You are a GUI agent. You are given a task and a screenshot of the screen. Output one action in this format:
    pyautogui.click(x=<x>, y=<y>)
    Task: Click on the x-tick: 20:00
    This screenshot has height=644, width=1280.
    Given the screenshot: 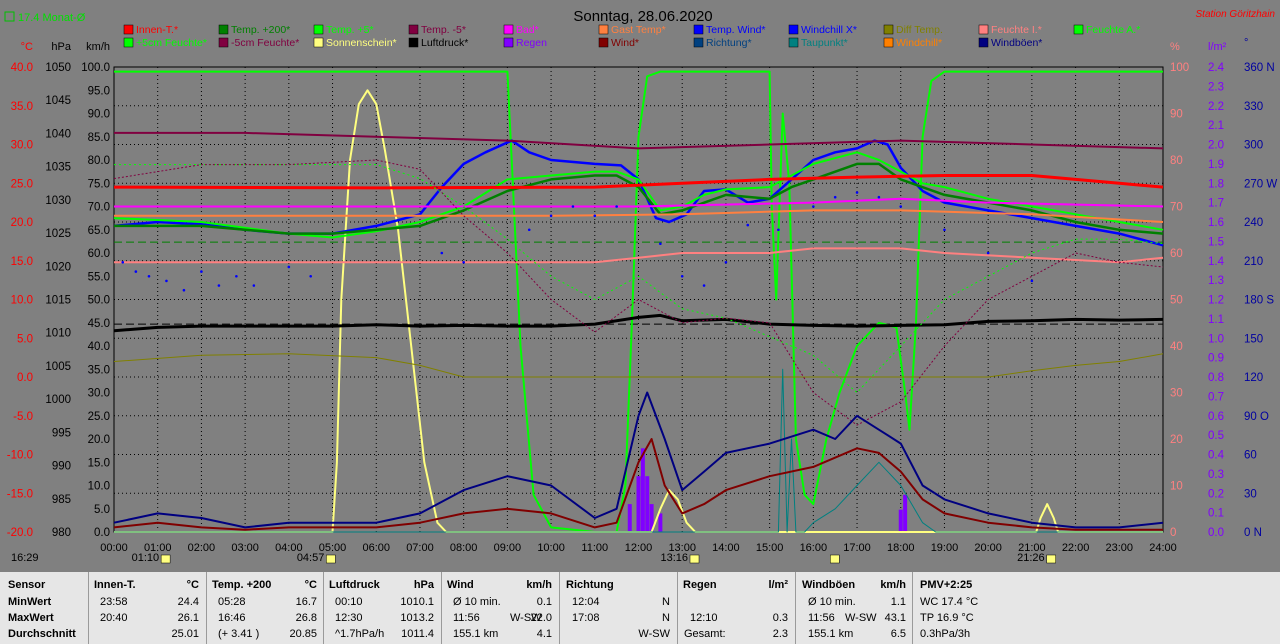 What is the action you would take?
    pyautogui.click(x=988, y=548)
    